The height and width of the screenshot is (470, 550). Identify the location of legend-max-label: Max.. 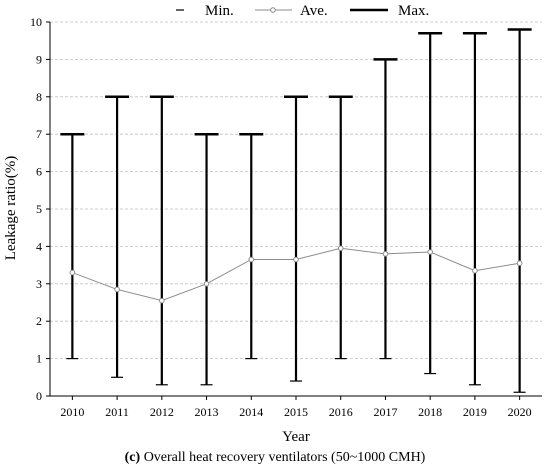
(413, 11).